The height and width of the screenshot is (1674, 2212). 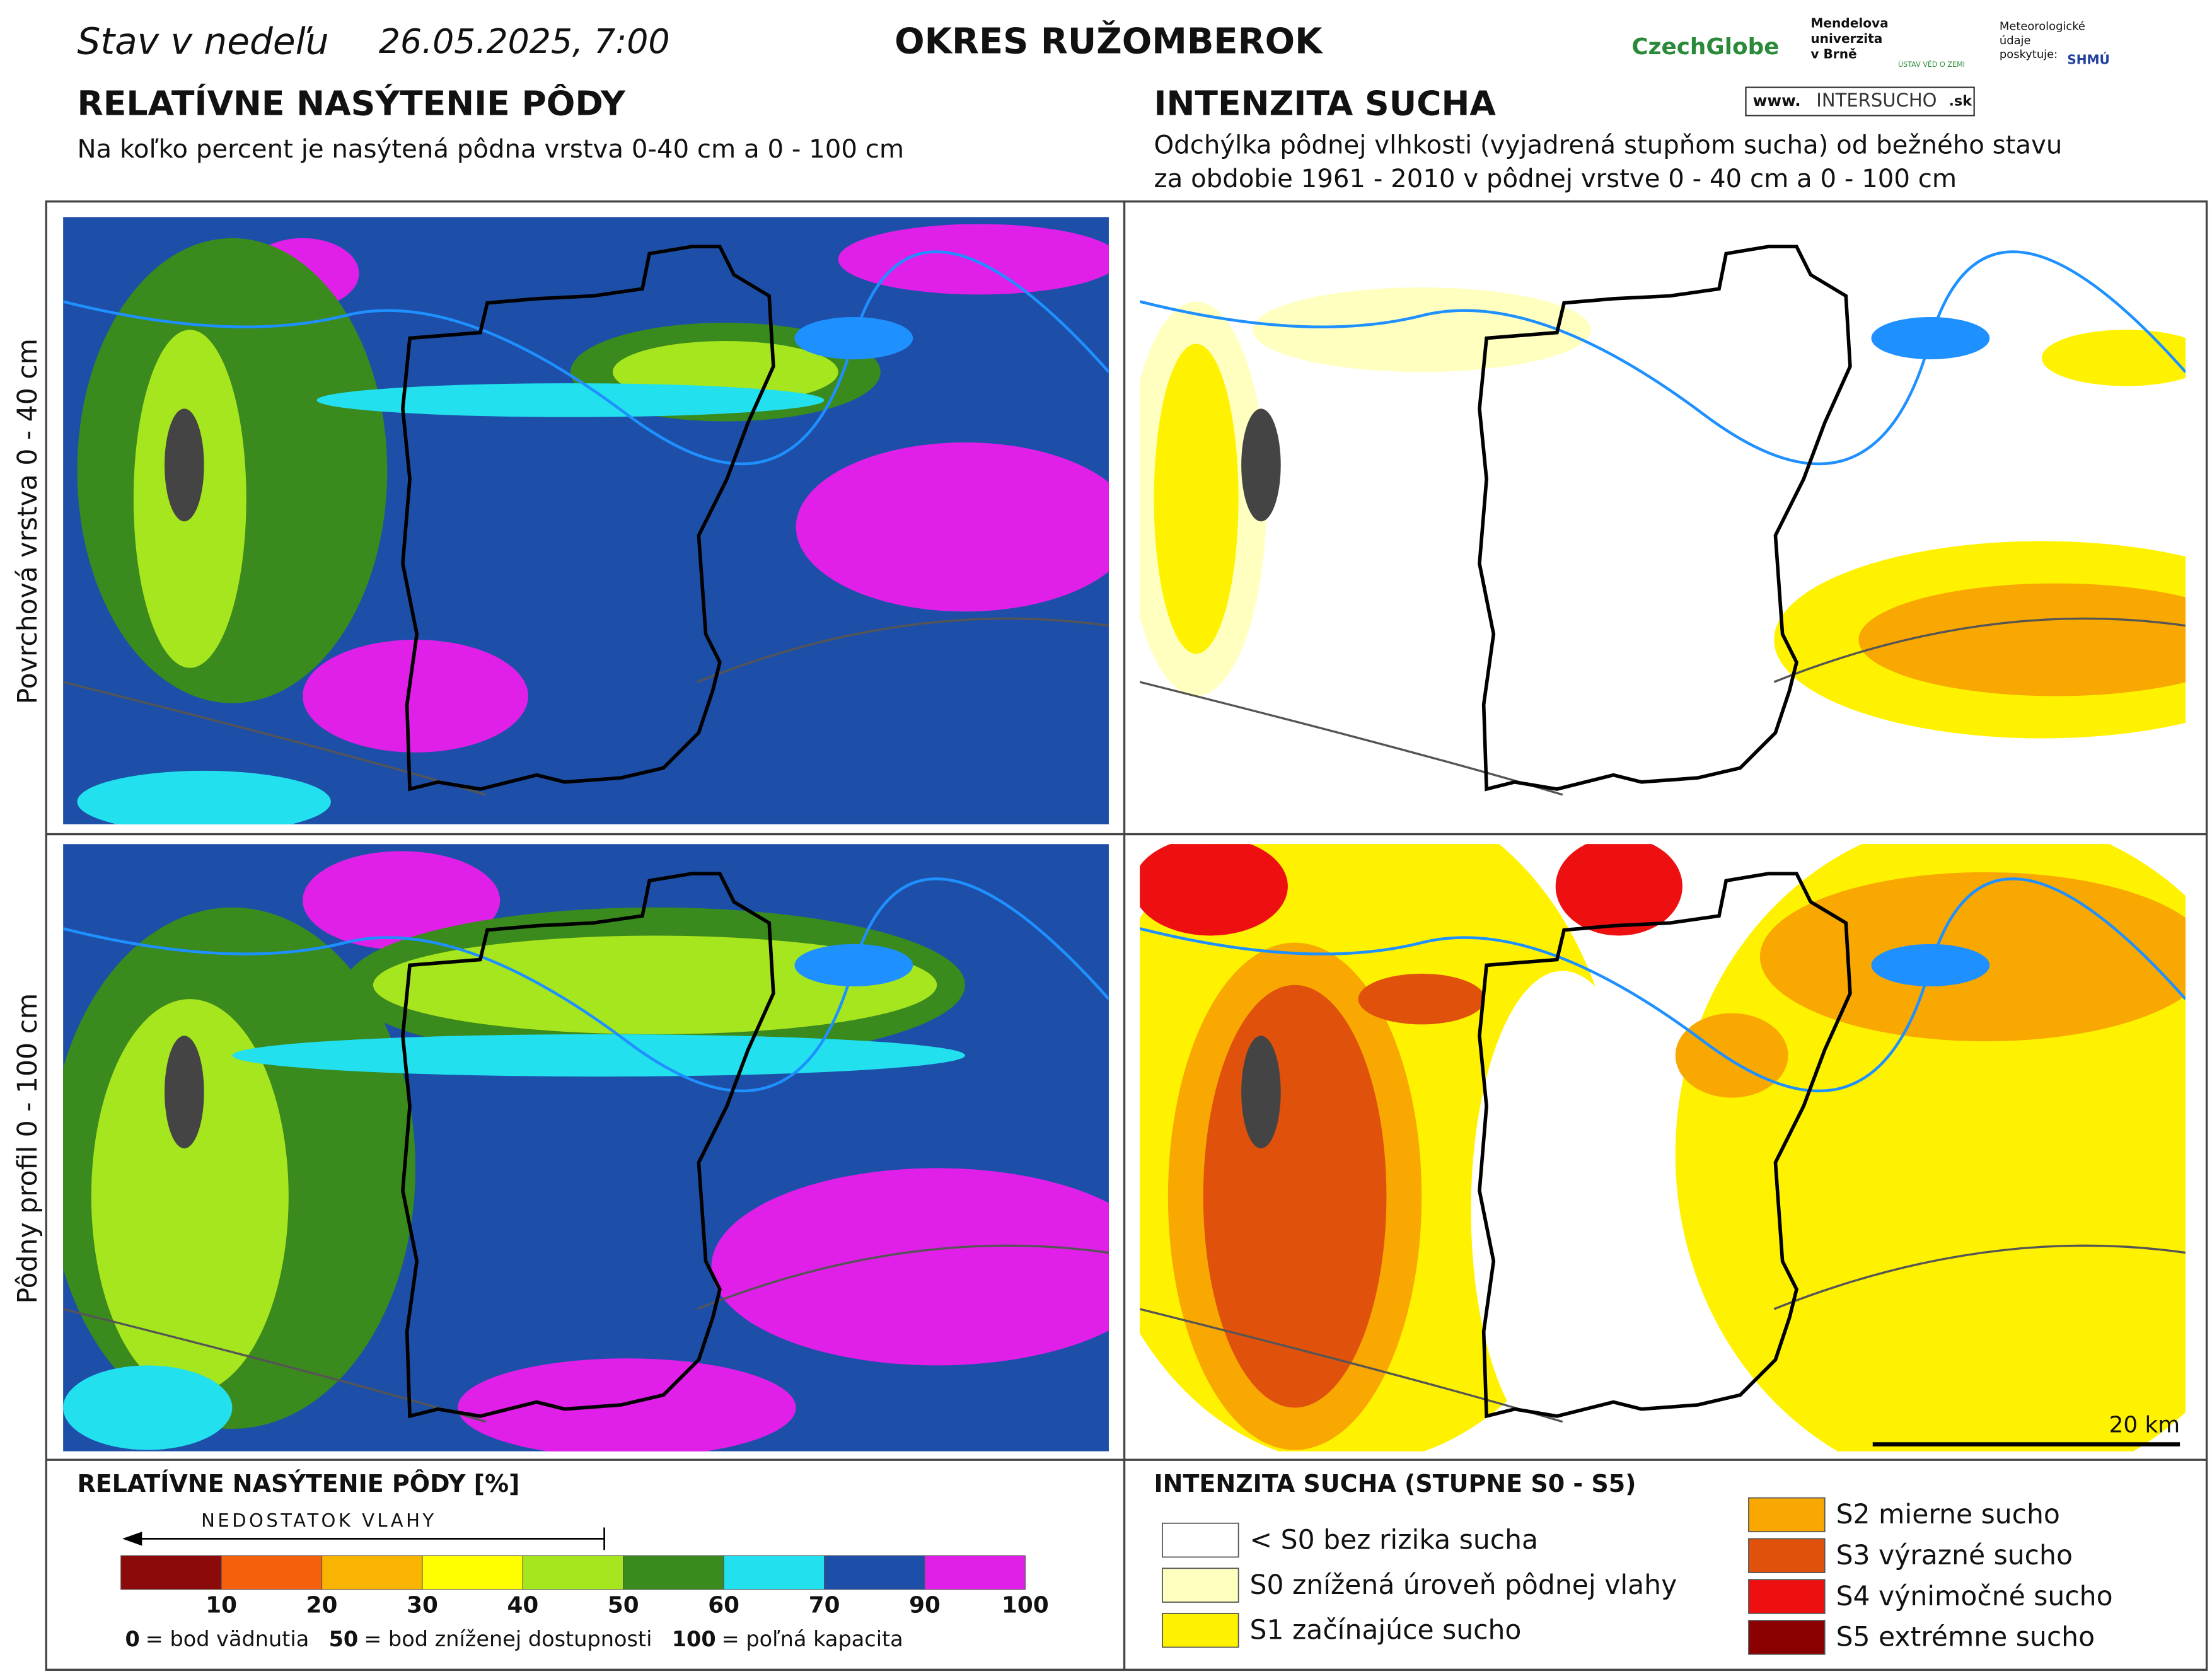 I want to click on label: Stav v nedeľu, so click(x=202, y=41).